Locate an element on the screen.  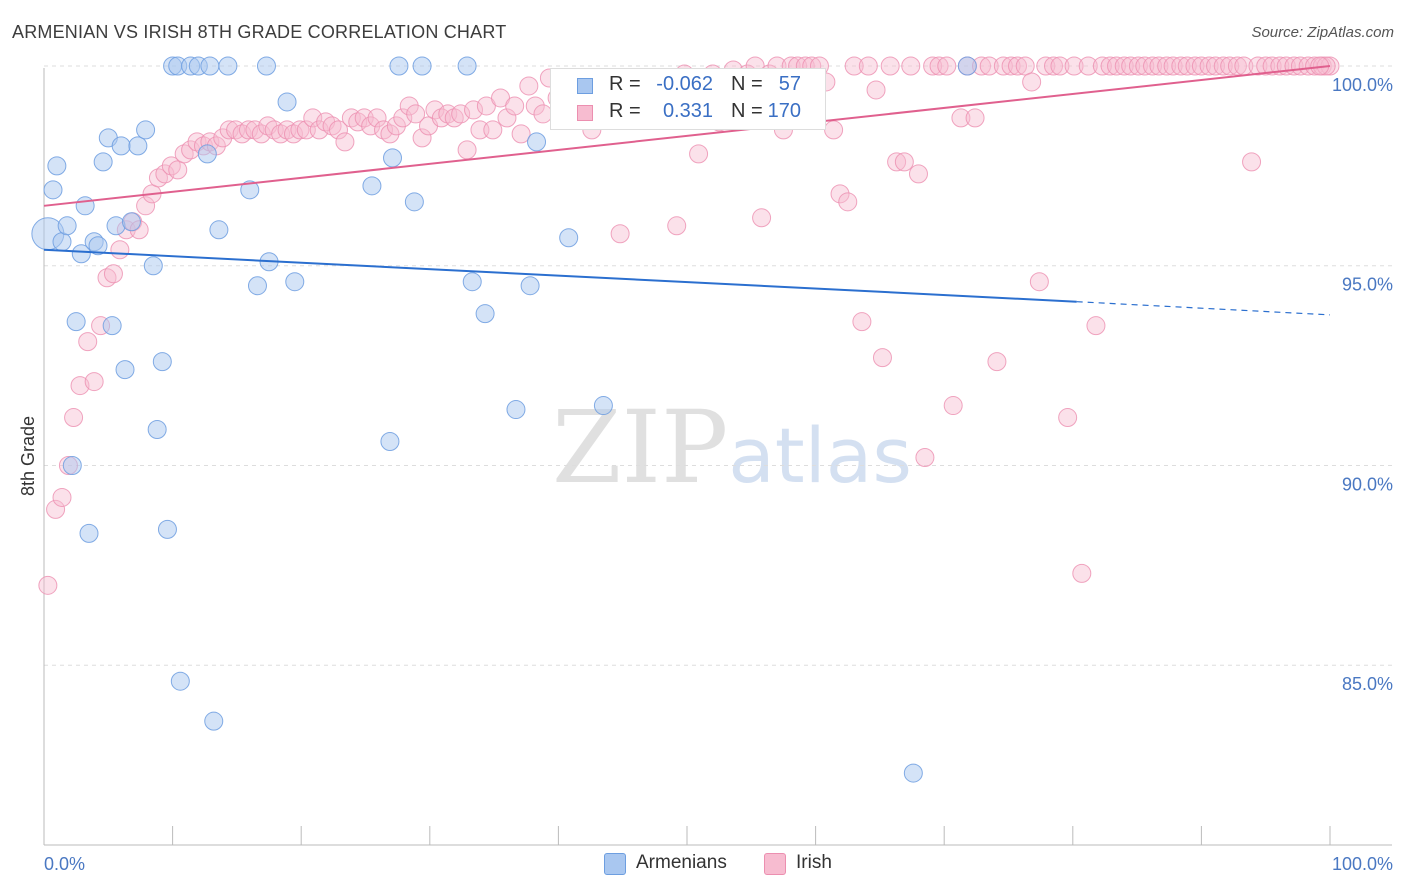
x-tick-label: 100.0% is located at coordinates (1362, 864).